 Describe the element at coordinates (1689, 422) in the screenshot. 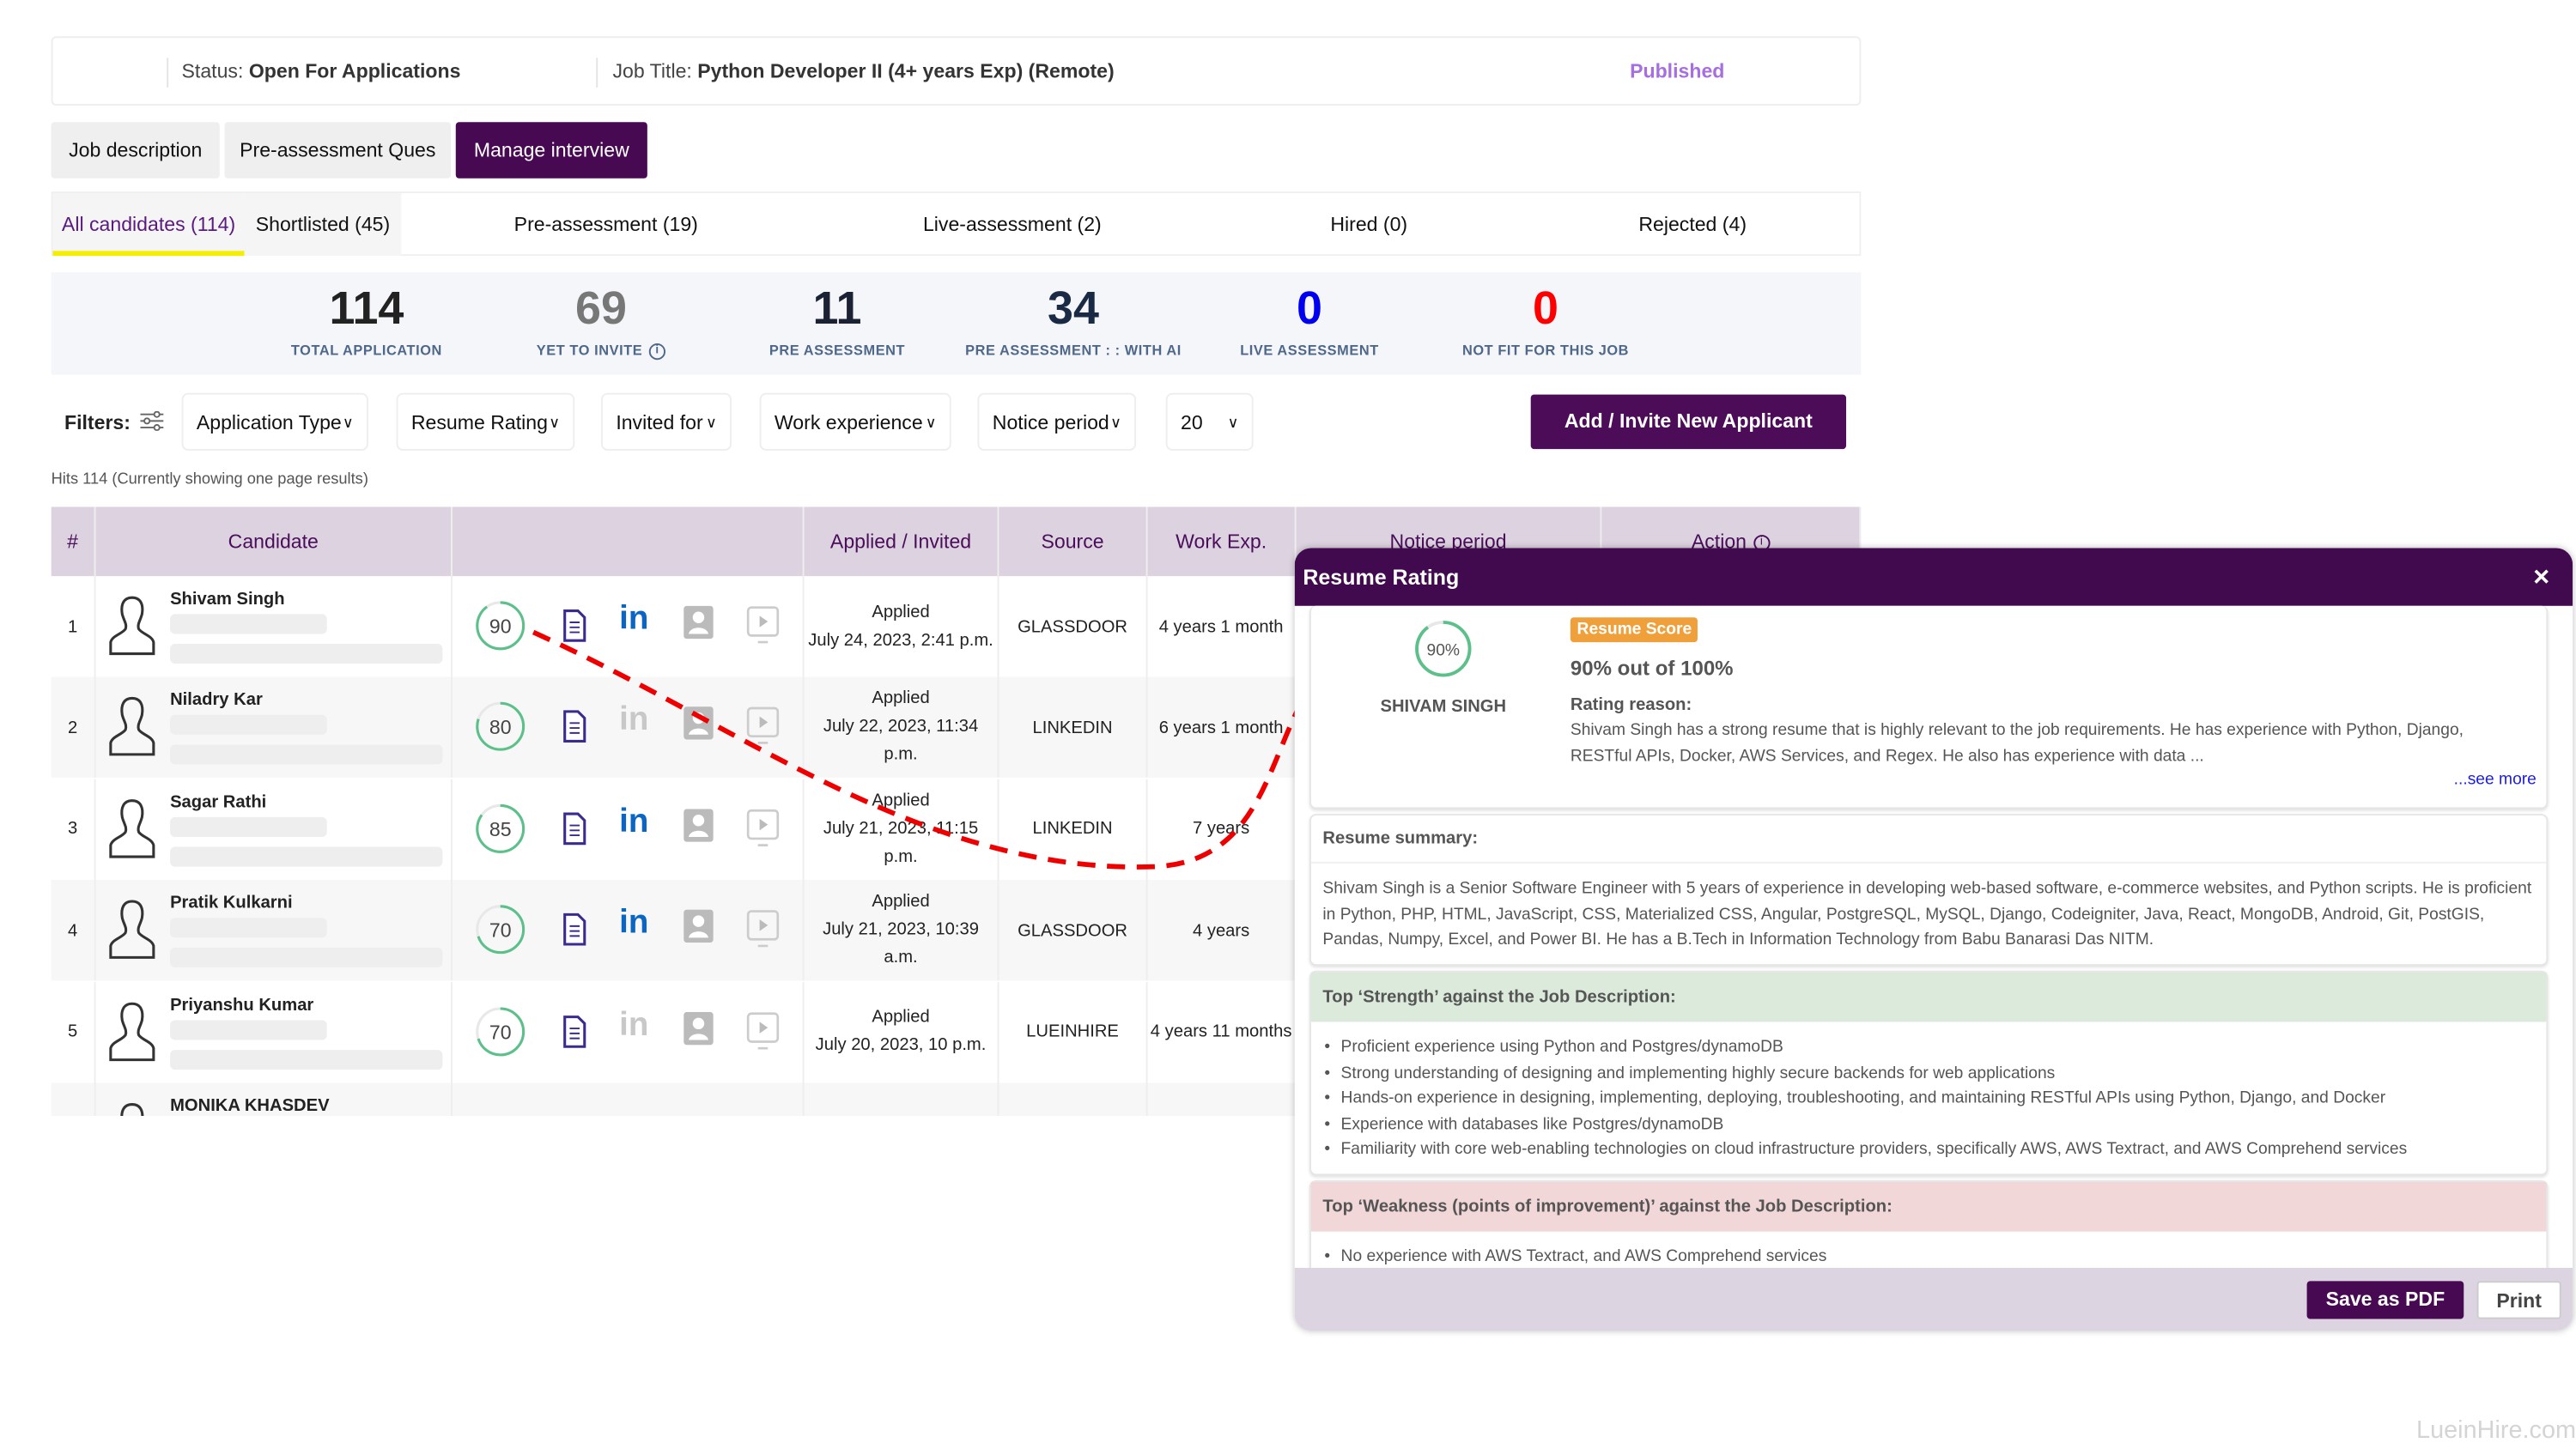

I see `add-invite-applicant-button: Add / Invite New Applicant` at that location.